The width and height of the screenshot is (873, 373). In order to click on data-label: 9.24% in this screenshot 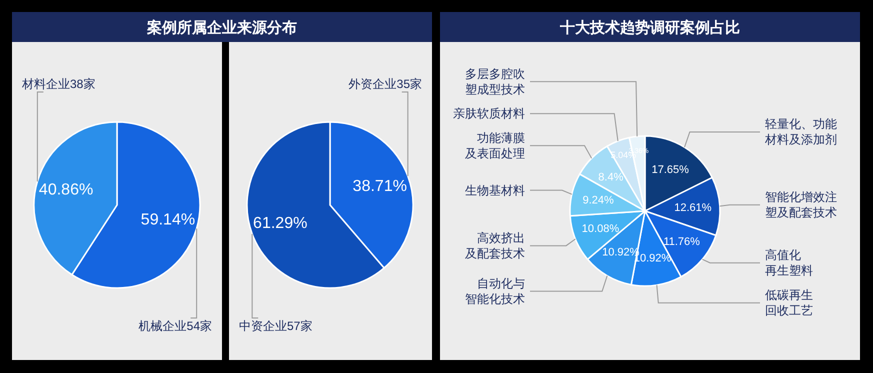, I will do `click(598, 200)`.